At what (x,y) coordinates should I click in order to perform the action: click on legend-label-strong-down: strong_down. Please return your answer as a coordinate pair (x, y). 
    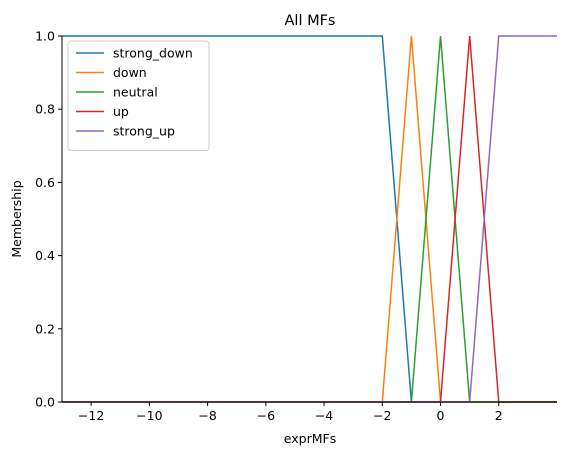
    Looking at the image, I should click on (153, 53).